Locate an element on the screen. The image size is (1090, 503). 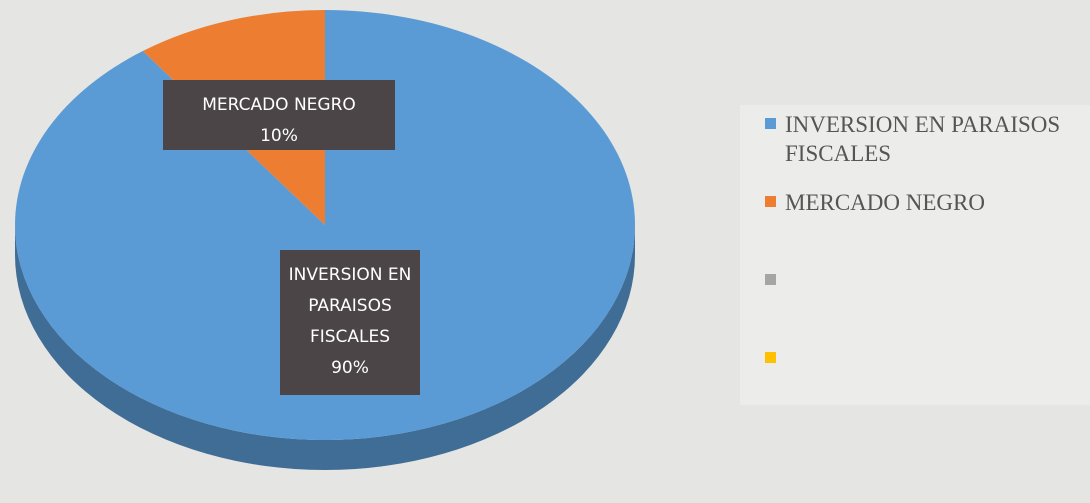
data-label-category: MERCADO NEGRO is located at coordinates (279, 105).